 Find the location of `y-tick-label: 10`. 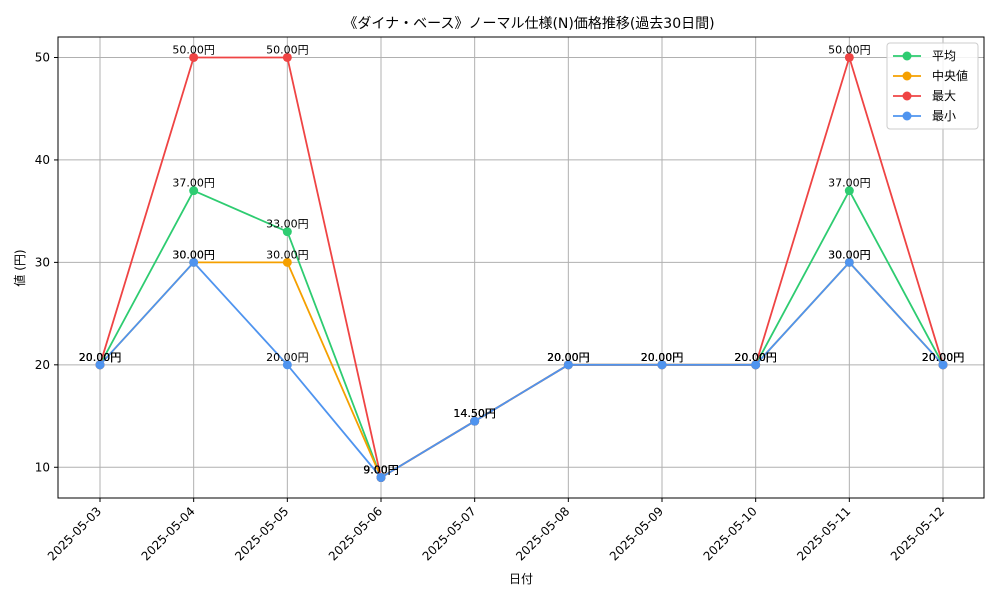

y-tick-label: 10 is located at coordinates (42, 467).